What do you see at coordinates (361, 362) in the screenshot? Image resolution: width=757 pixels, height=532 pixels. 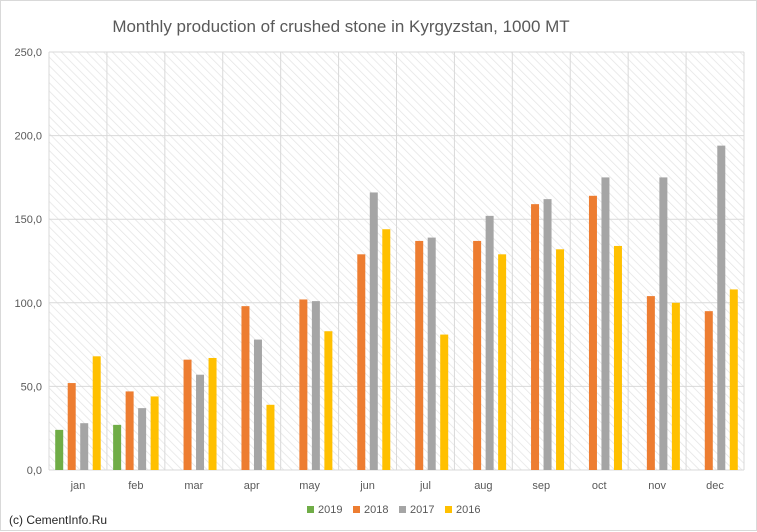 I see `bar-2018-jun` at bounding box center [361, 362].